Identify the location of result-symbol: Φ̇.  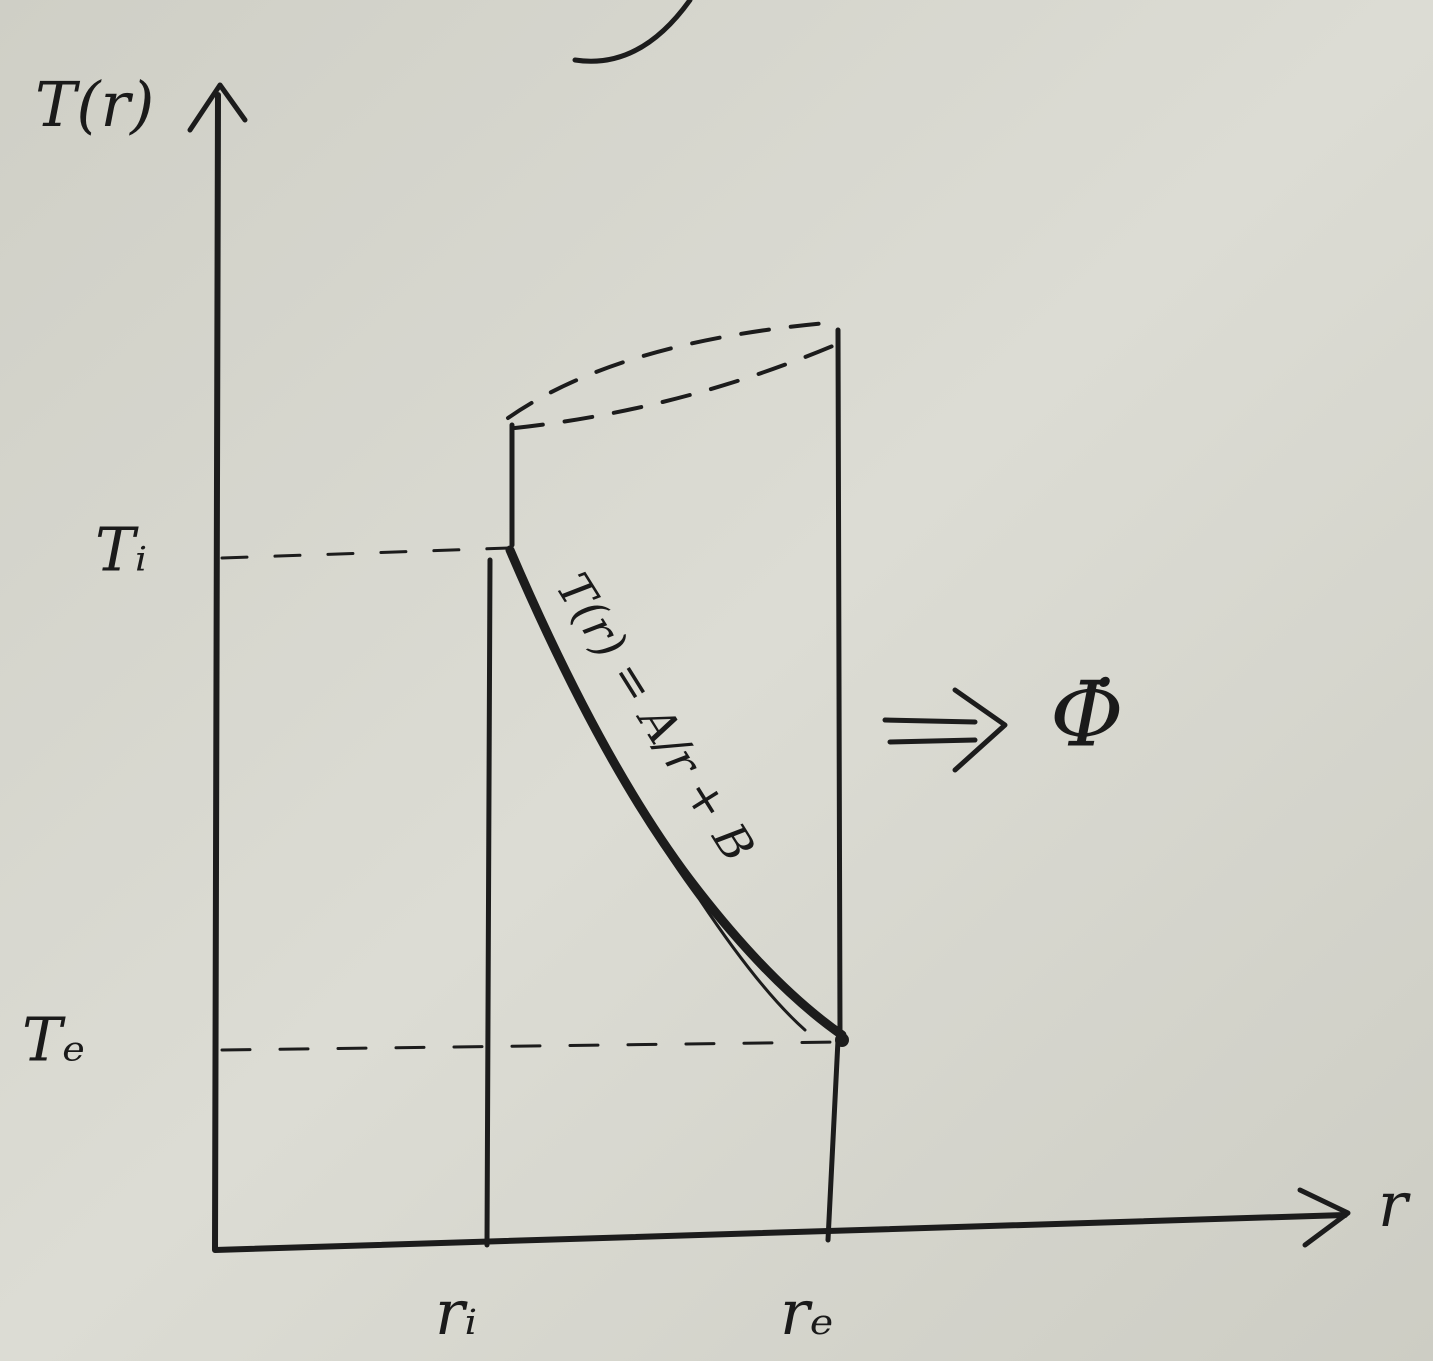
(1087, 714).